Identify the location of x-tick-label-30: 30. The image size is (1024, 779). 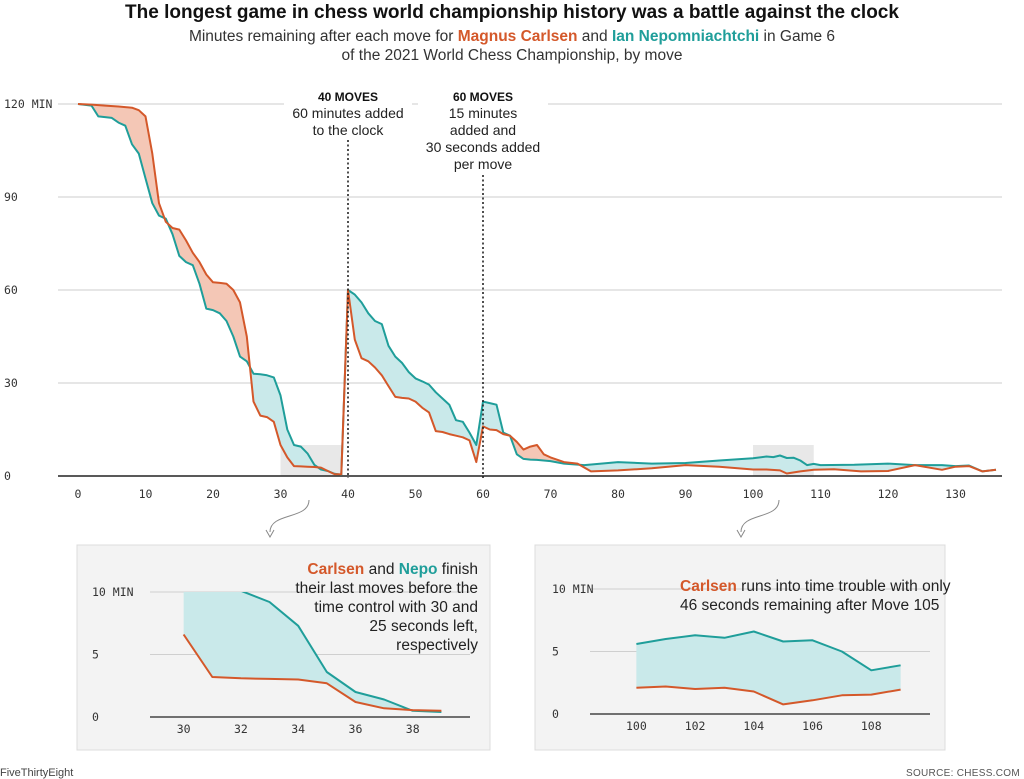
(281, 494).